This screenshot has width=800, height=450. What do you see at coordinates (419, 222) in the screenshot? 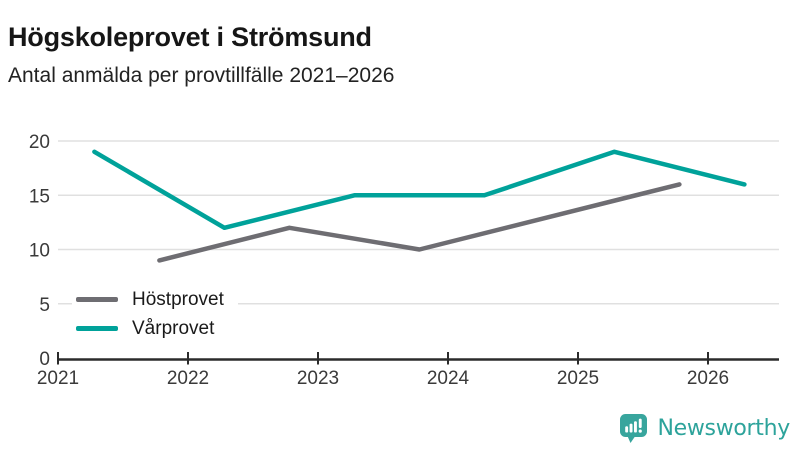
I see `series-line-höstprovet` at bounding box center [419, 222].